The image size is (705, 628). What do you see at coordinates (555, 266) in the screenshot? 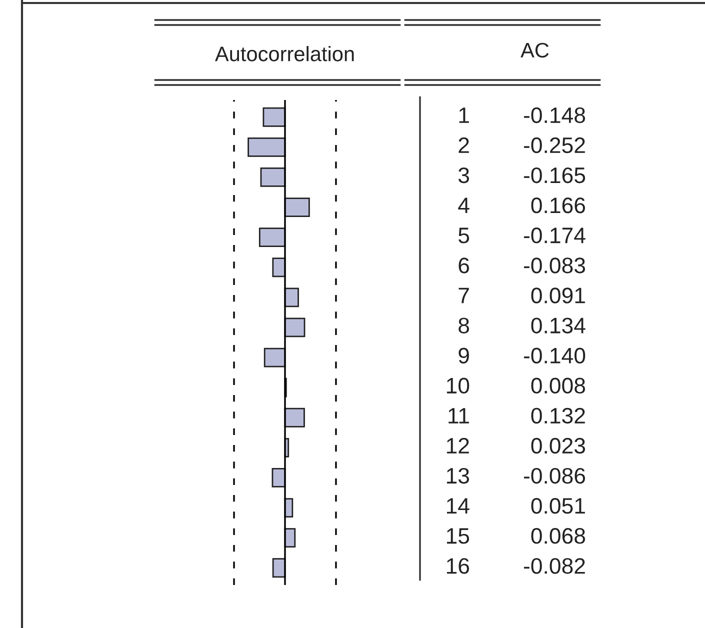
I see `data-label: -0.083` at bounding box center [555, 266].